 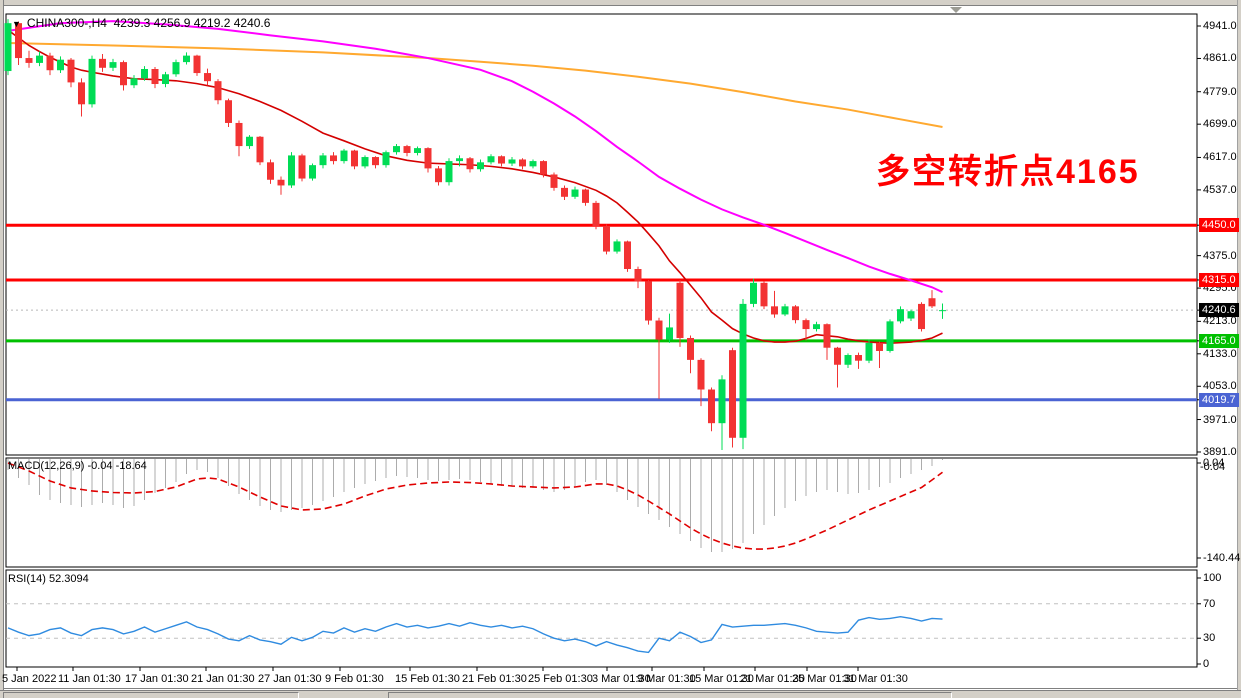 What do you see at coordinates (1220, 91) in the screenshot?
I see `y-axis-label: 4779.0` at bounding box center [1220, 91].